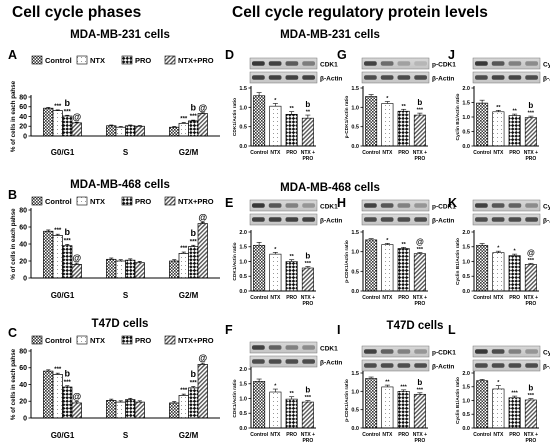 The height and width of the screenshot is (448, 550). What do you see at coordinates (395, 205) in the screenshot?
I see `panel-h-blot-strip` at bounding box center [395, 205].